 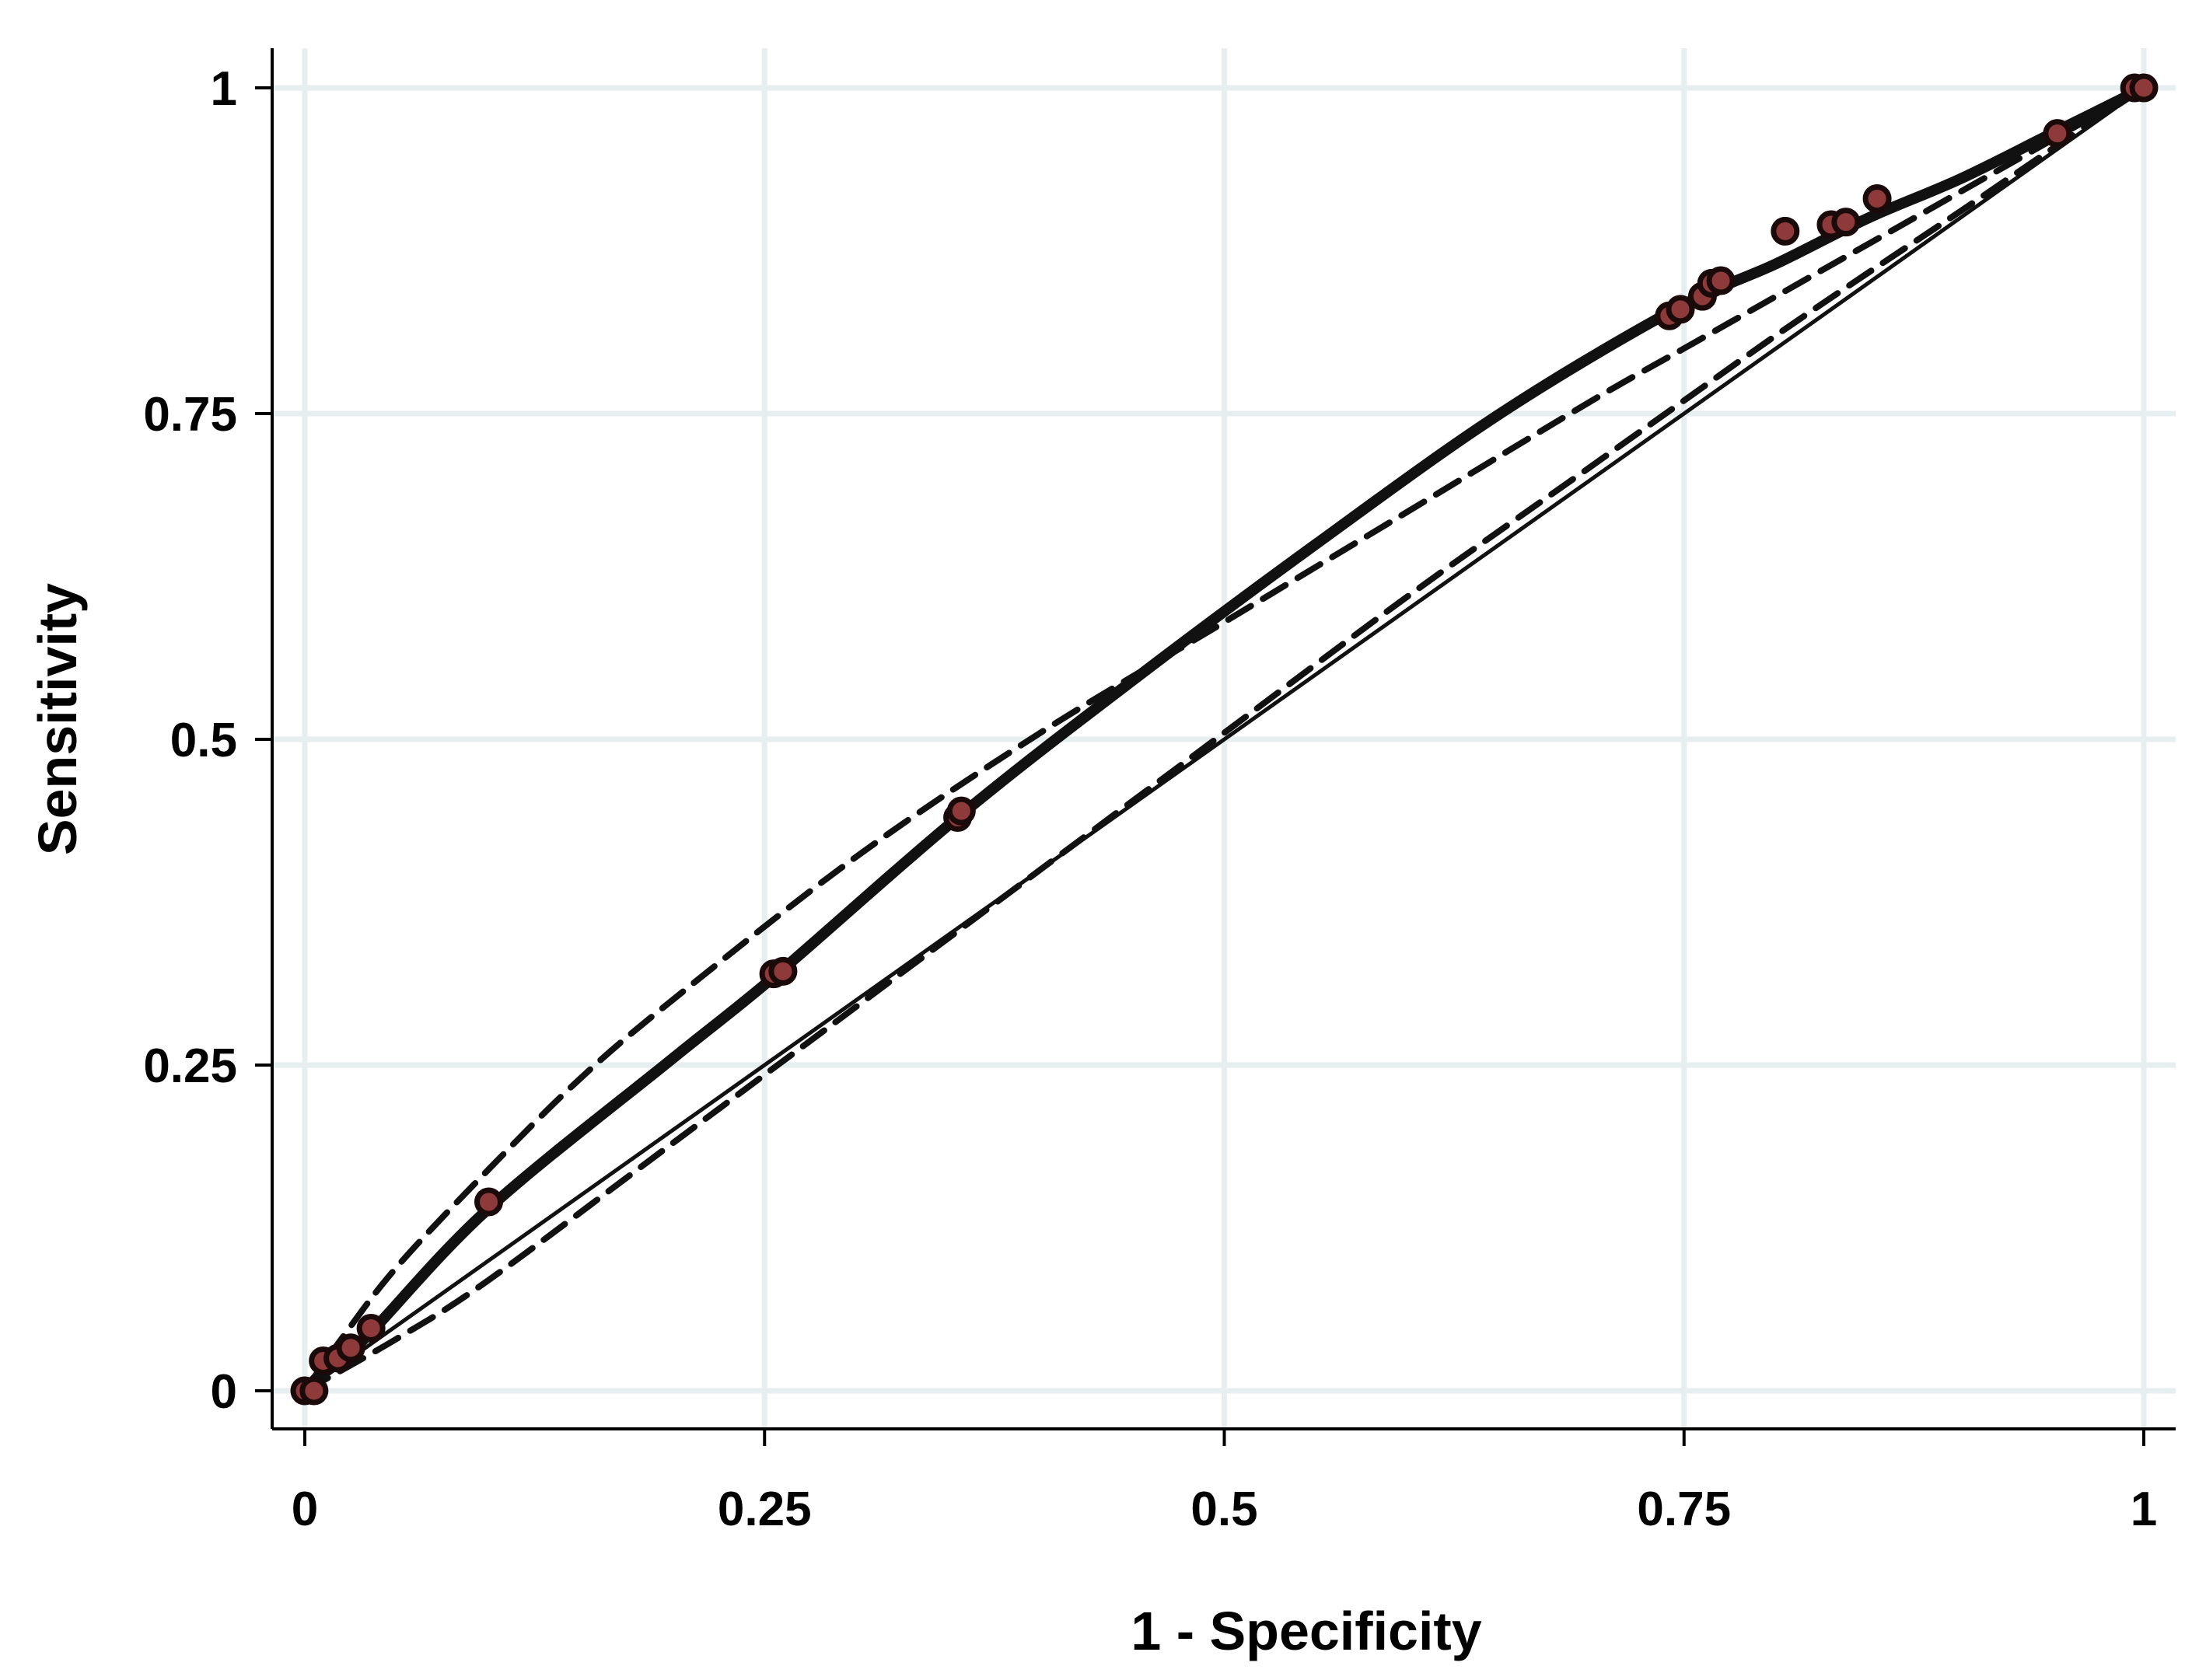 What do you see at coordinates (190, 415) in the screenshot?
I see `y-tick-label: 0.75` at bounding box center [190, 415].